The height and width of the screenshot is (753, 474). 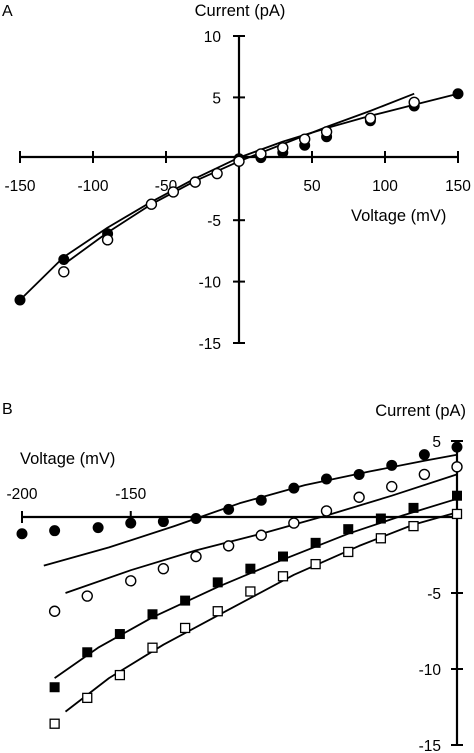 What do you see at coordinates (210, 344) in the screenshot?
I see `panel-a-y-tick-label: -15` at bounding box center [210, 344].